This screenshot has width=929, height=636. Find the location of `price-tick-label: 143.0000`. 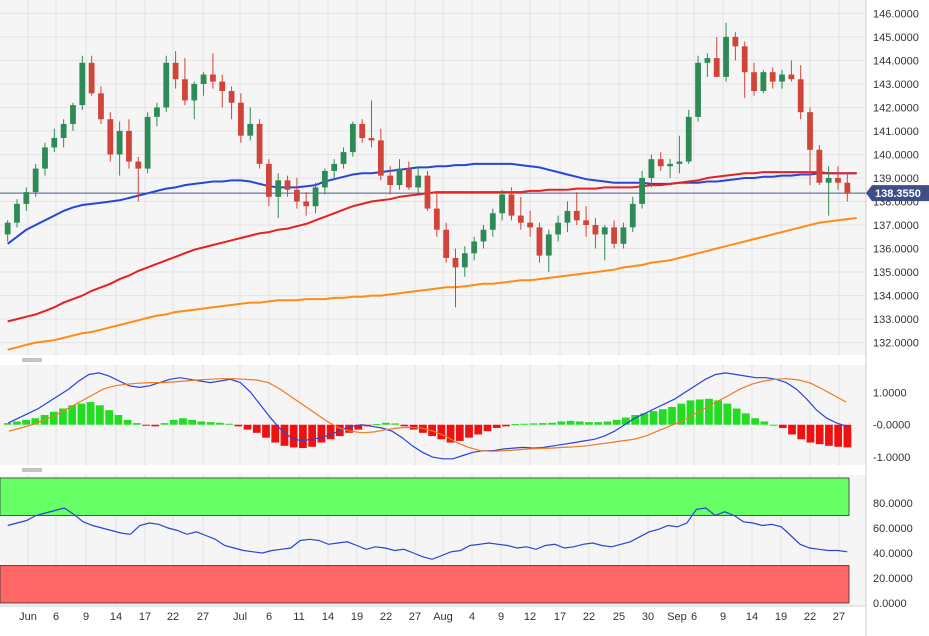

price-tick-label: 143.0000 is located at coordinates (896, 85).